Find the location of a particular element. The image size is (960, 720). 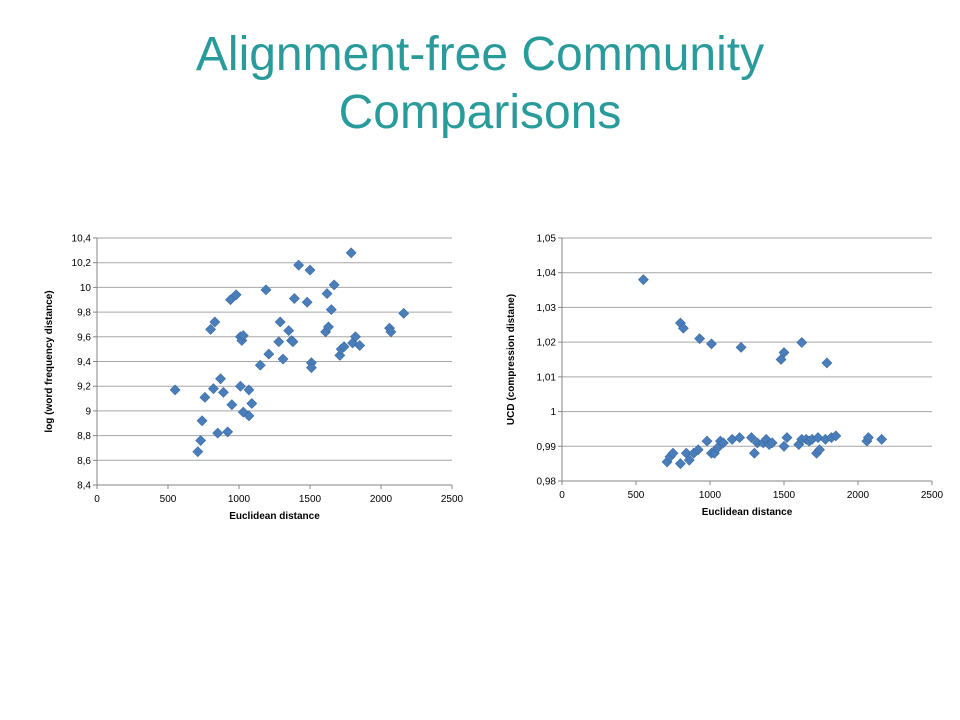

slide-title-line-2: Comparisons is located at coordinates (480, 112).